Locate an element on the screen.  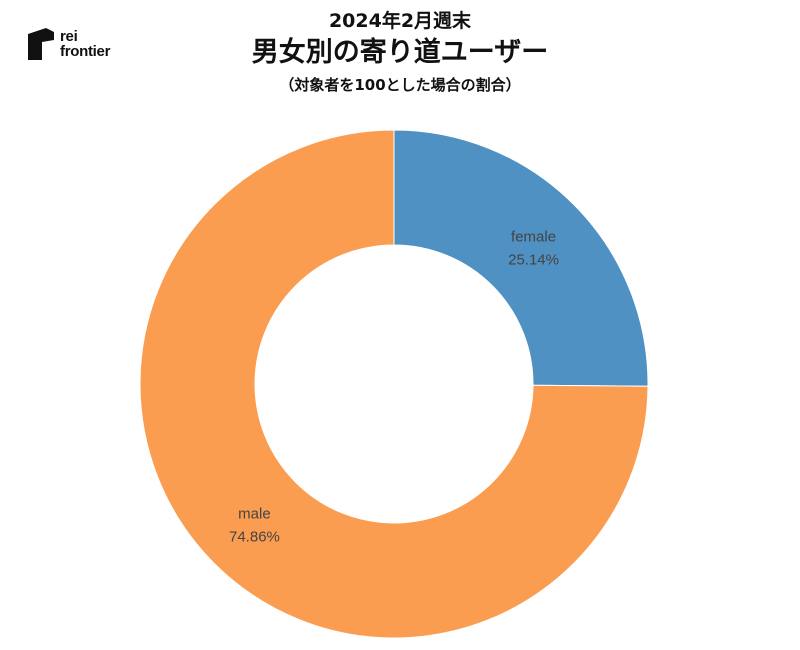
chart-header: 2024年2月週末 男女別の寄り道ユーザー （対象者を100とした場合の割合） is located at coordinates (400, 53).